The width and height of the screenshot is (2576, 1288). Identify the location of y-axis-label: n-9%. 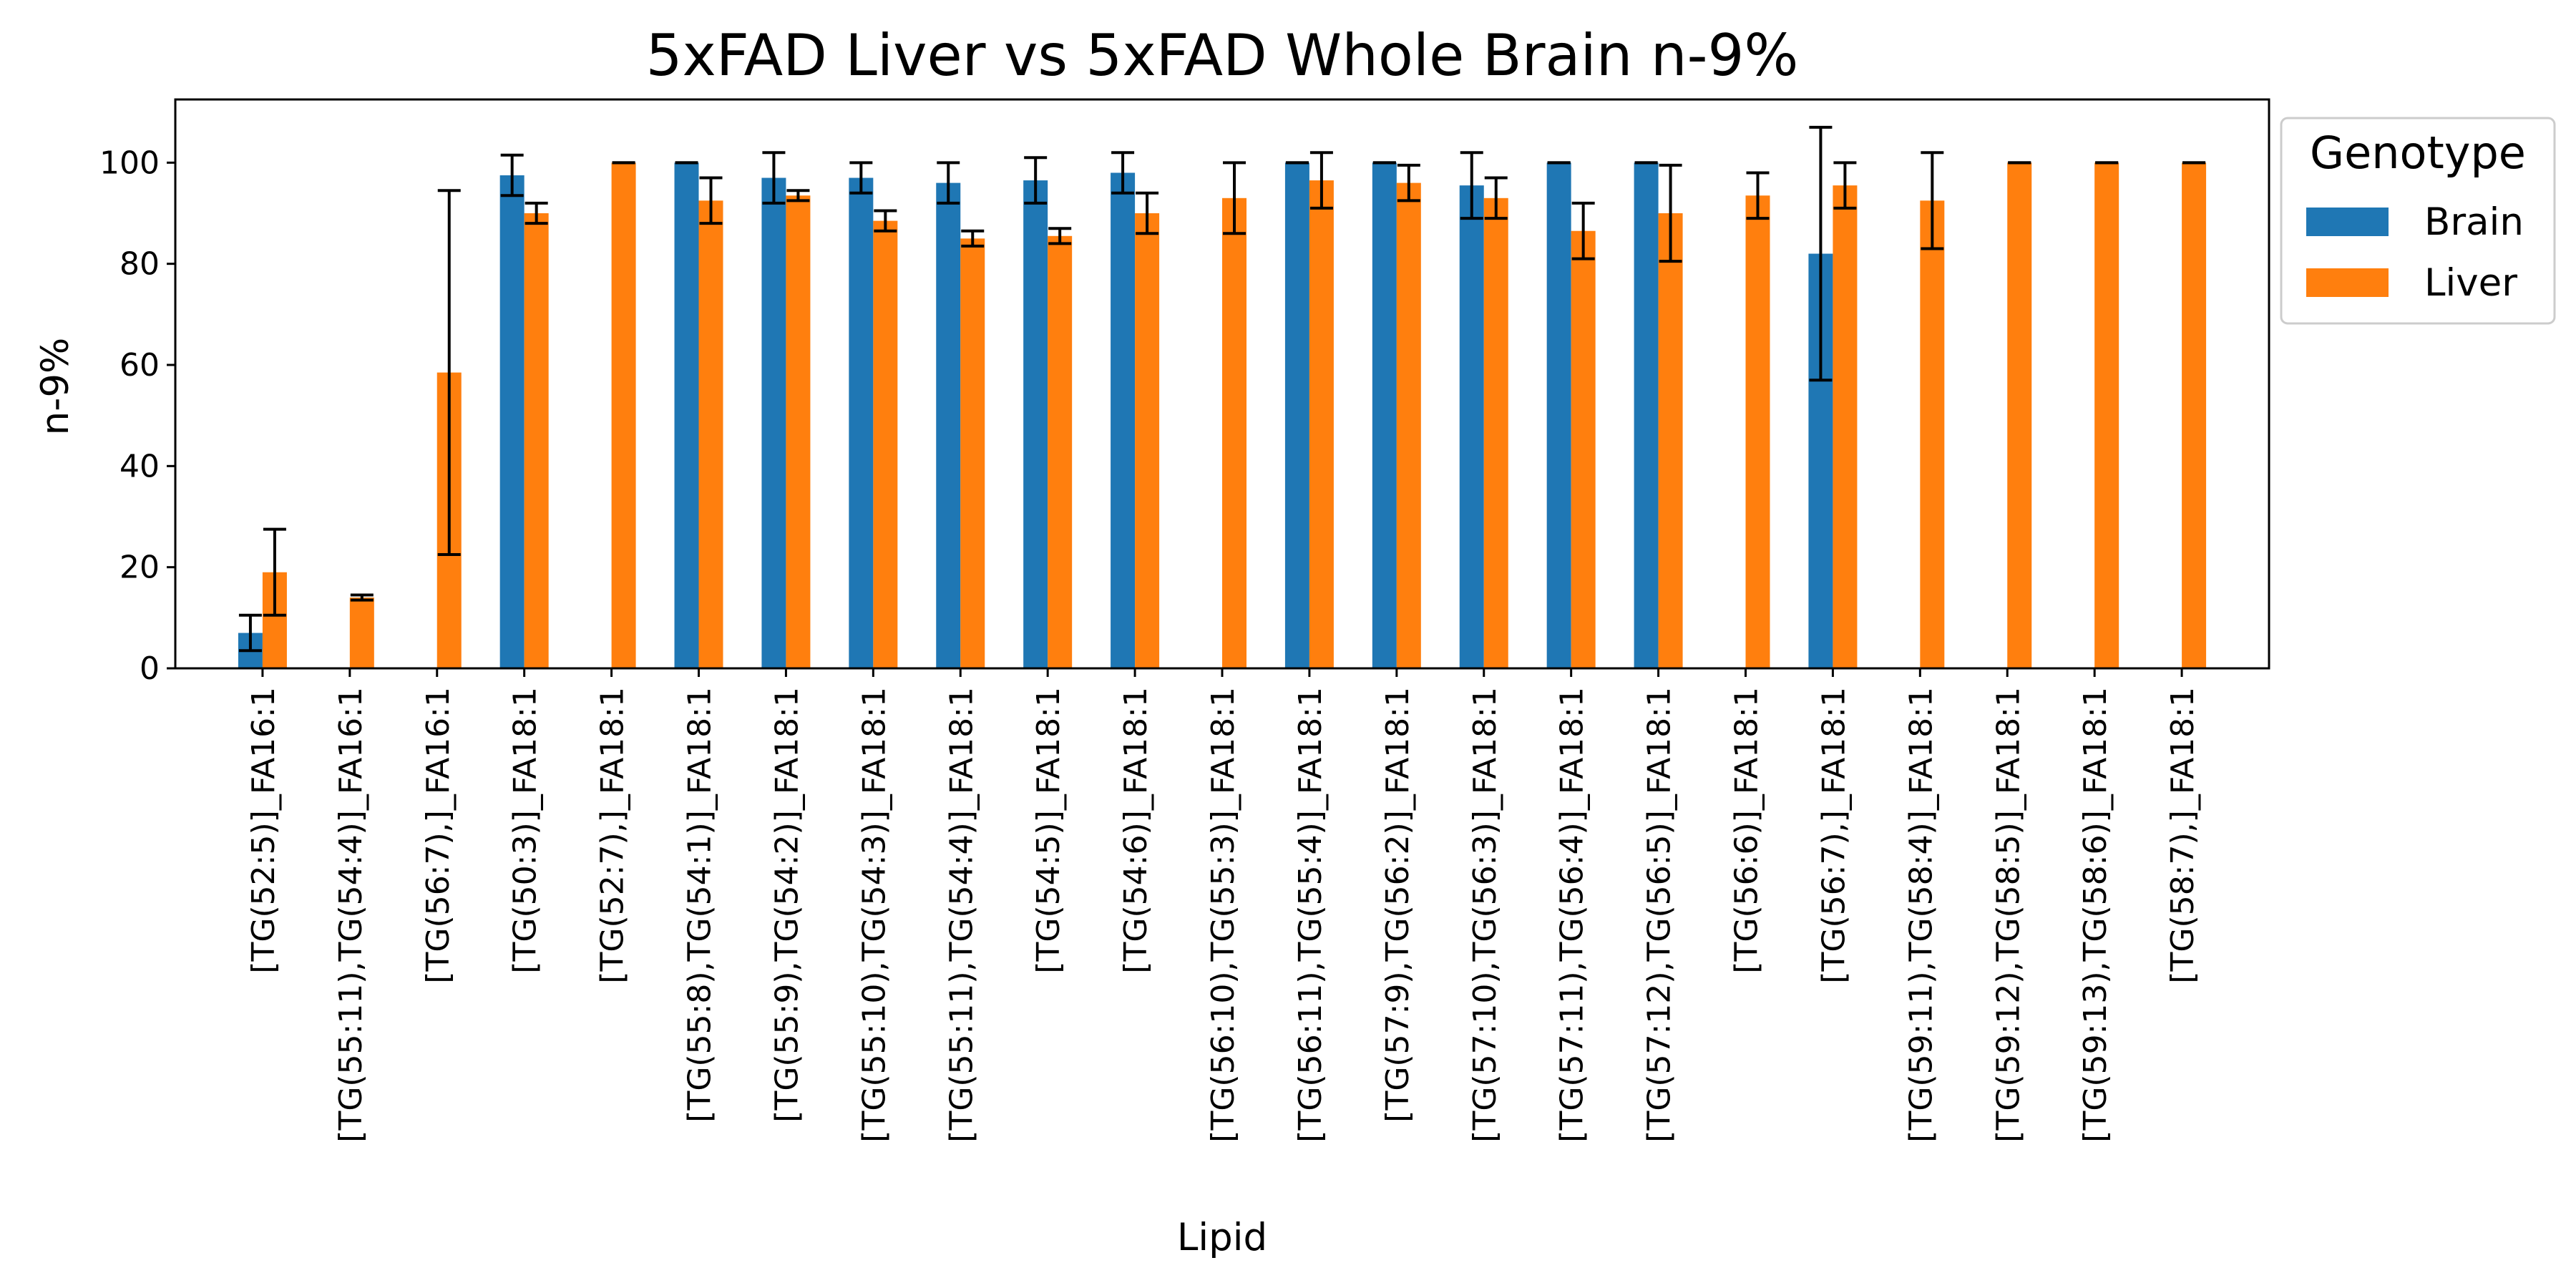
(55, 387).